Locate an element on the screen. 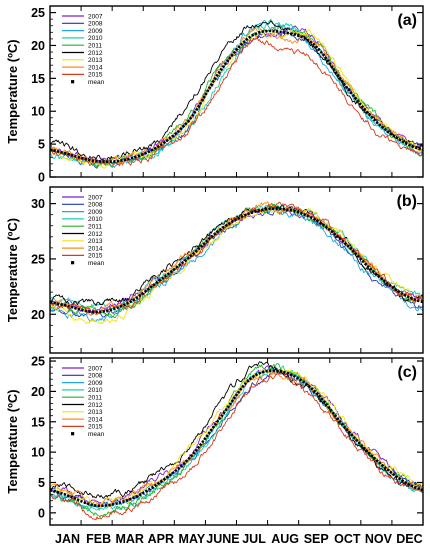 The width and height of the screenshot is (430, 550). month-label-aug: AUG is located at coordinates (285, 539).